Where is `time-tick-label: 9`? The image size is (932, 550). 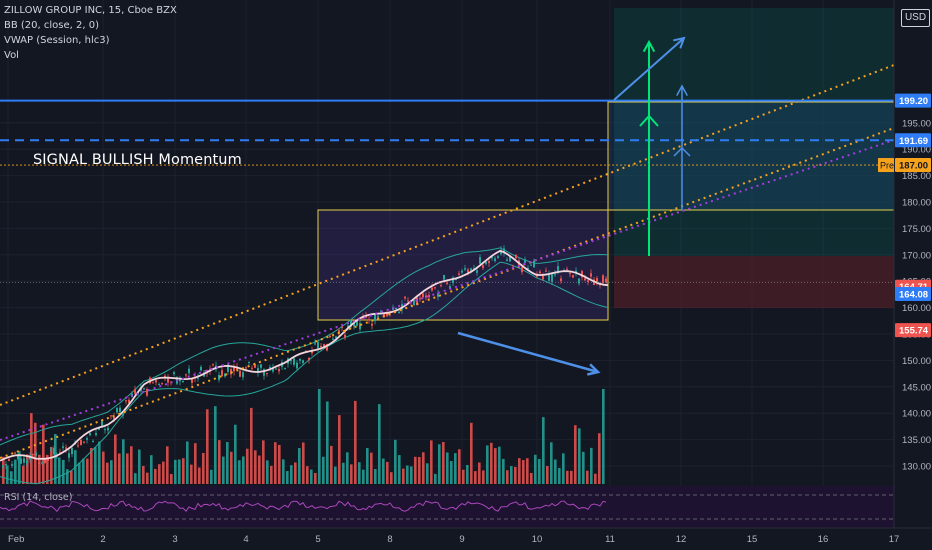 time-tick-label: 9 is located at coordinates (461, 539).